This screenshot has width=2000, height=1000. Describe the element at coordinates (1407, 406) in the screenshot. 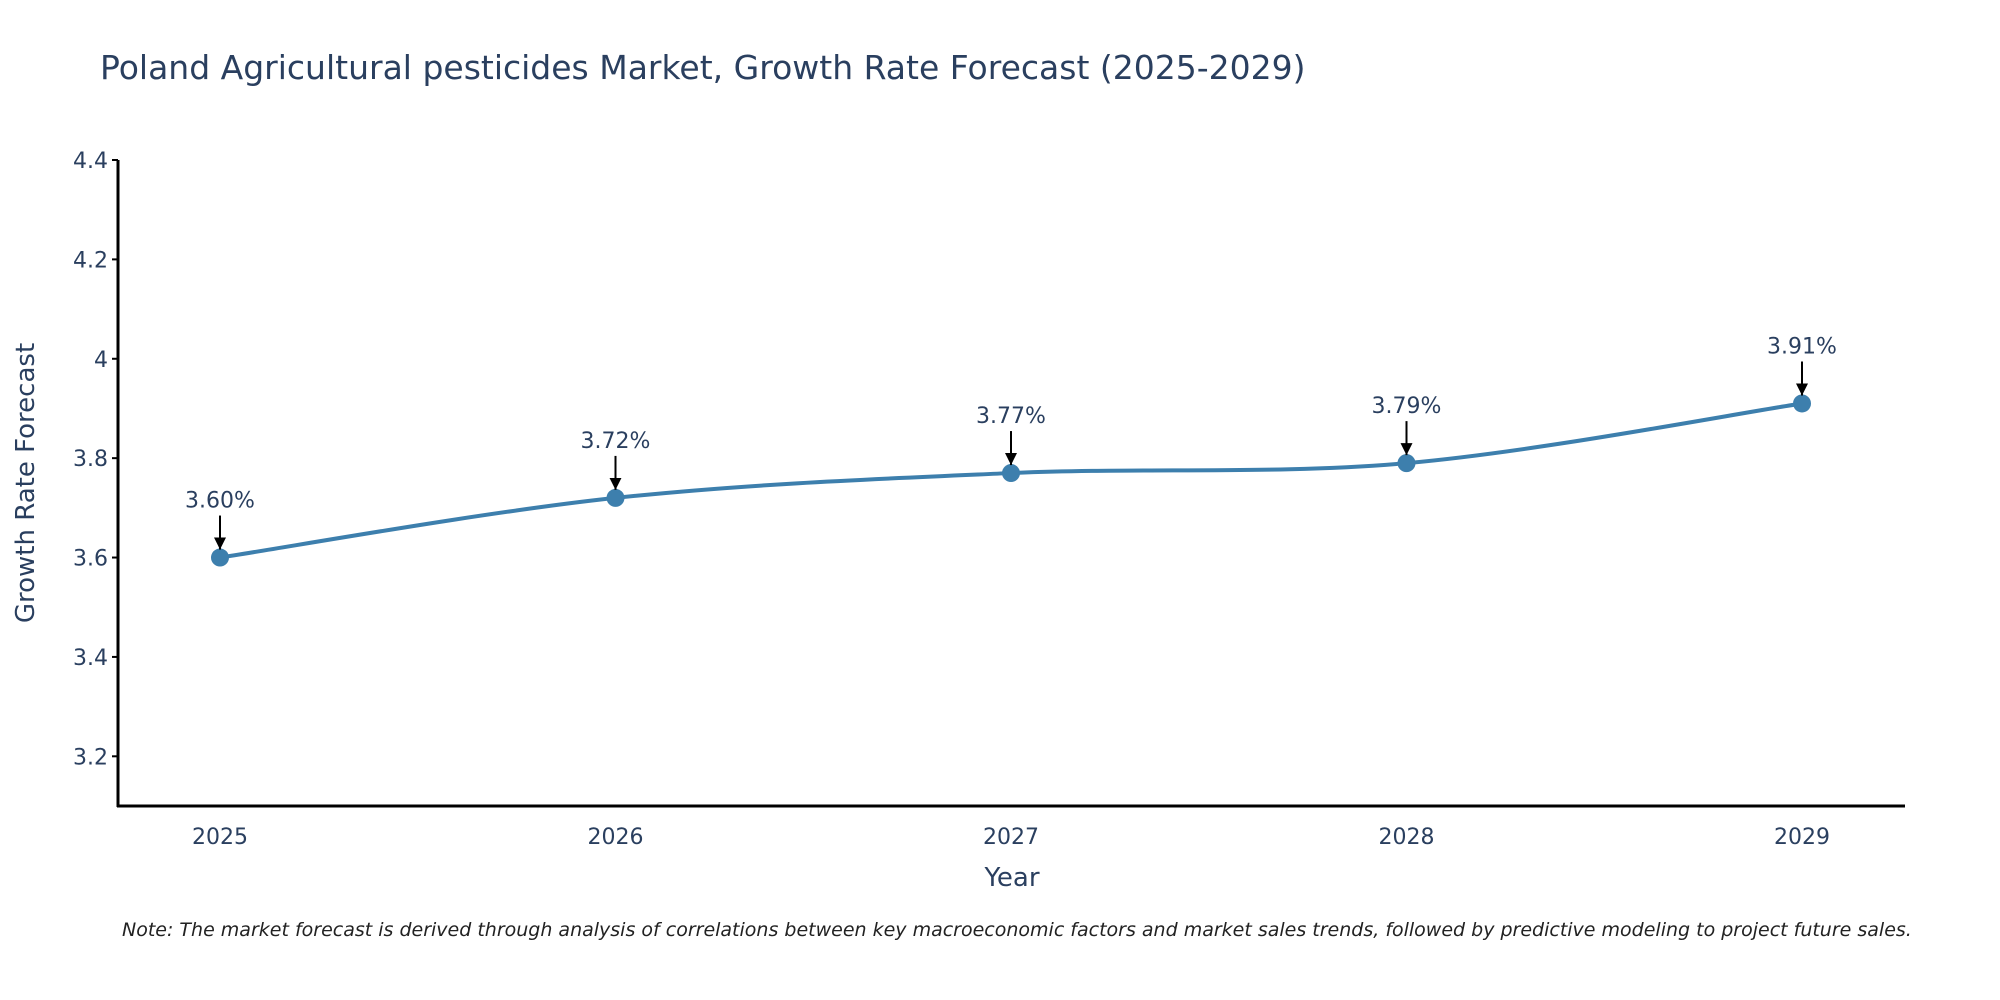

I see `data-label: 3.79%` at that location.